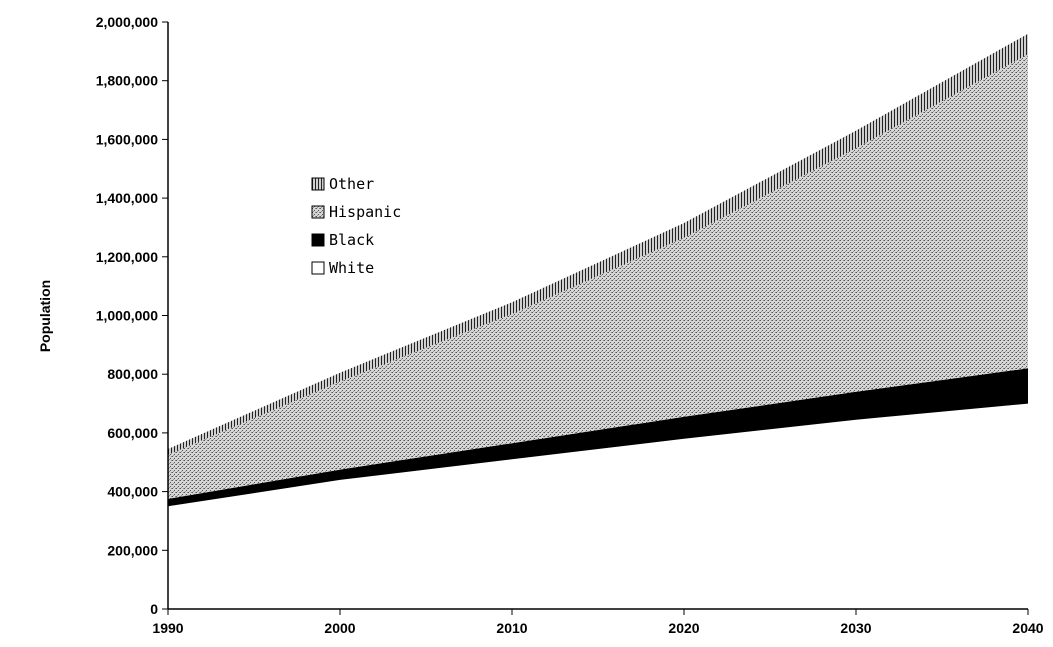 The image size is (1053, 647). What do you see at coordinates (127, 22) in the screenshot?
I see `y-tick-label: 2,000,000` at bounding box center [127, 22].